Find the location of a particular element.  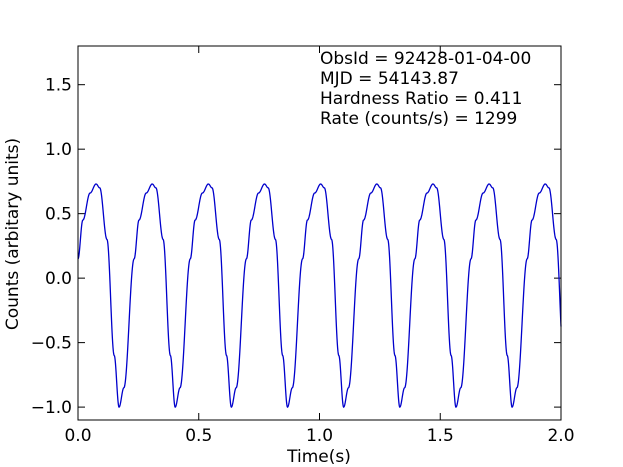

y-axis-label: Counts (arbitary units) is located at coordinates (13, 234).